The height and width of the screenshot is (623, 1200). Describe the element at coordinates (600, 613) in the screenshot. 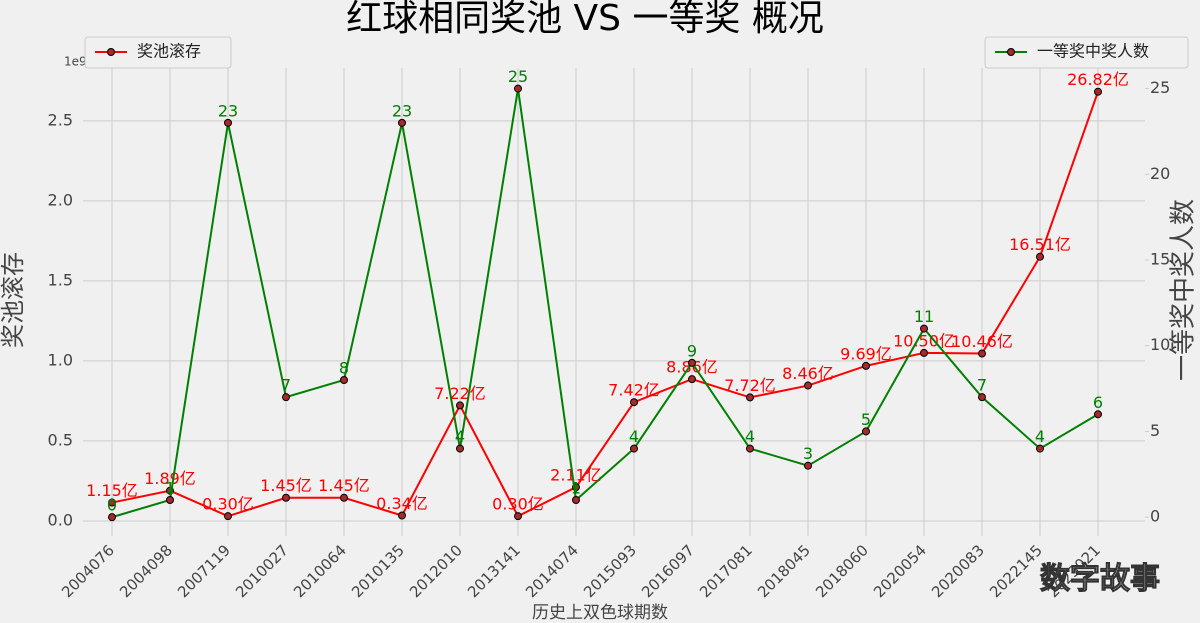

I see `x-axis-label: 历史上双色球期数` at that location.